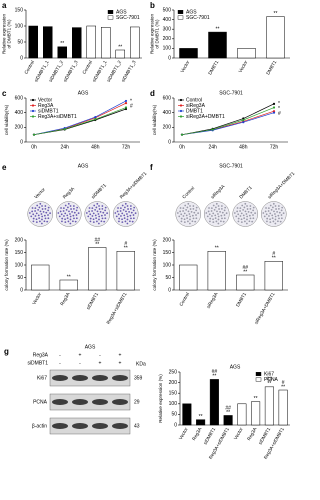 The image size is (320, 500). I want to click on legend-label: Reg3A, so click(46, 106).